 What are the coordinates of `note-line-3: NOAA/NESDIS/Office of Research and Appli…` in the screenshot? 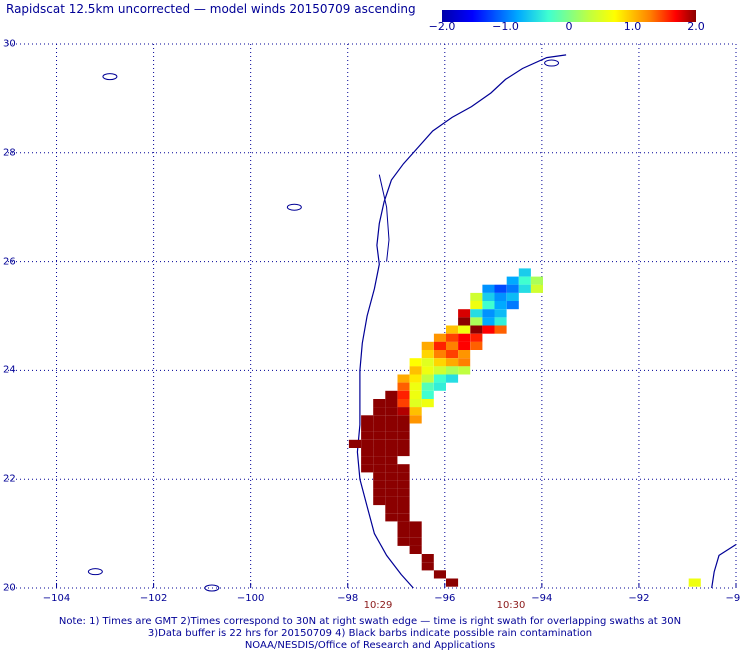 It's located at (370, 645).